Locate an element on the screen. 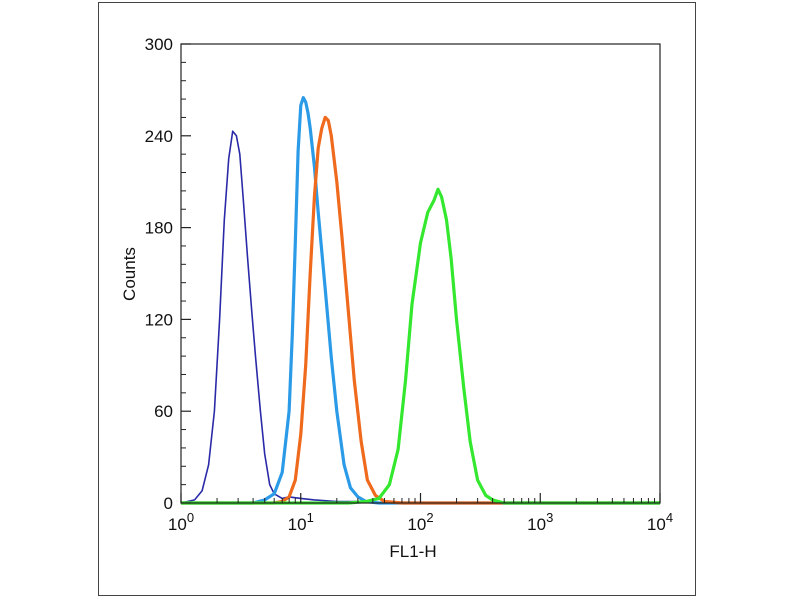 This screenshot has height=600, width=800. x-tick-label: 10¹ is located at coordinates (301, 522).